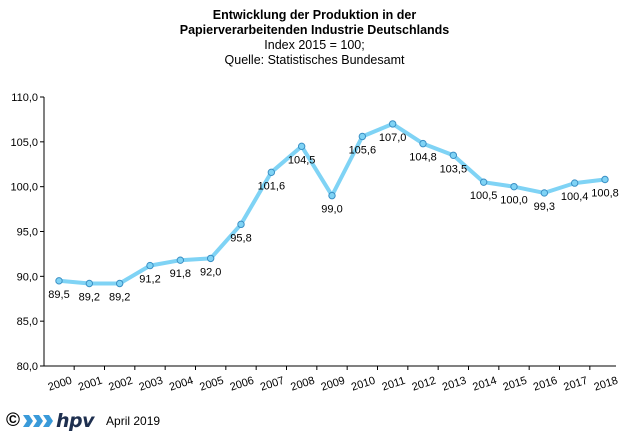 This screenshot has height=448, width=629. Describe the element at coordinates (333, 384) in the screenshot. I see `x-tick-label: 2009` at that location.